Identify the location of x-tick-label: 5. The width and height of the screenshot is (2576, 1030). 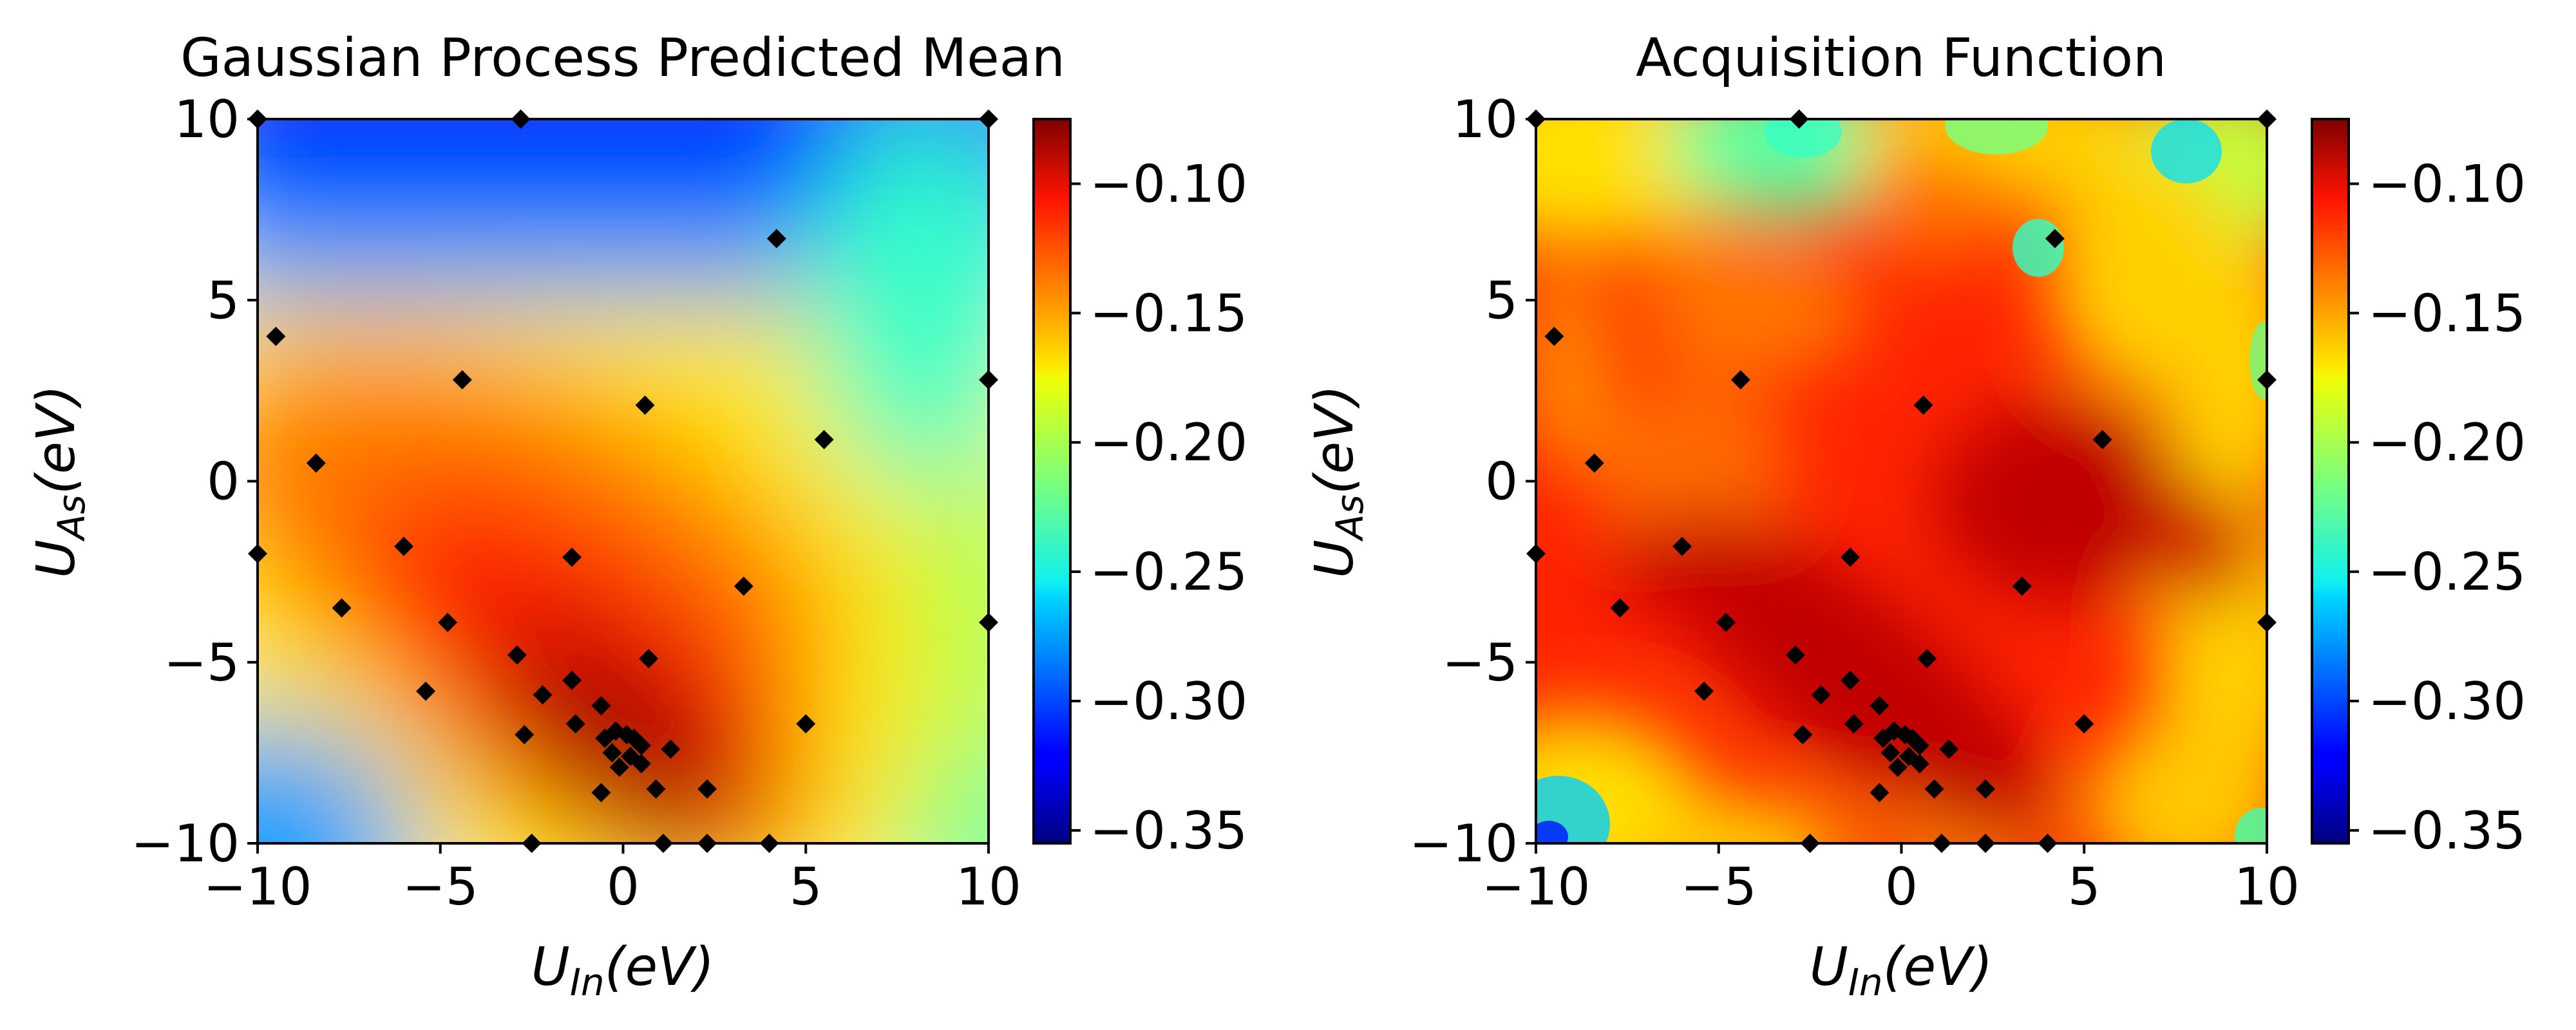
(2084, 887).